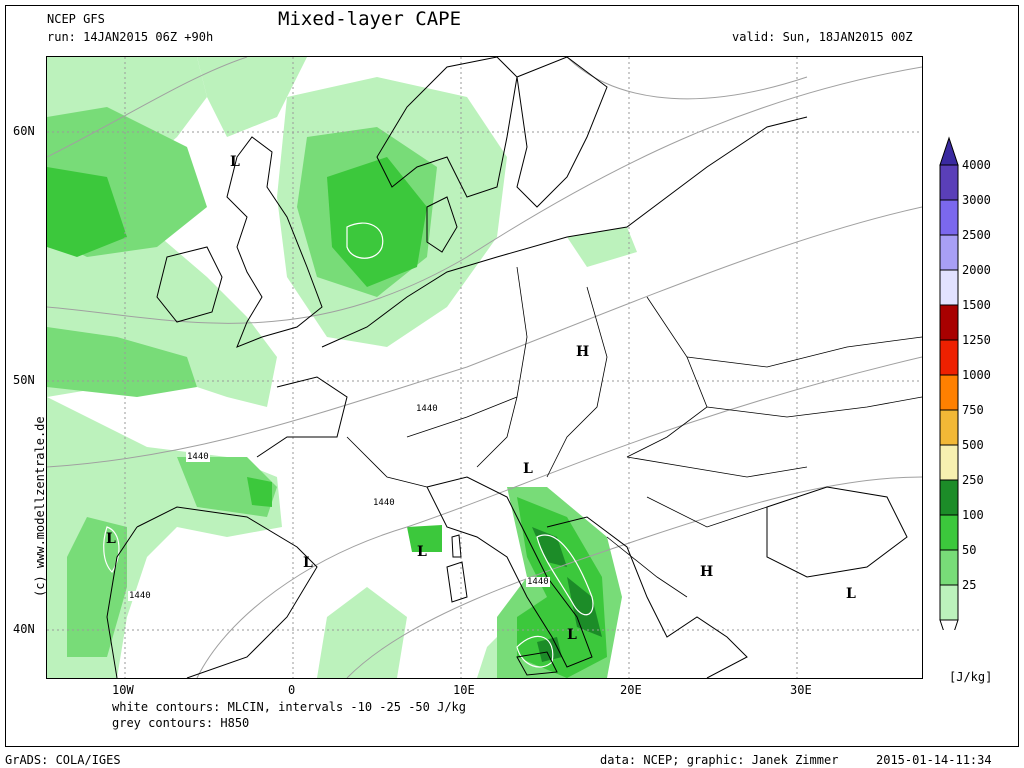  What do you see at coordinates (976, 200) in the screenshot?
I see `colorbar-label: 3000` at bounding box center [976, 200].